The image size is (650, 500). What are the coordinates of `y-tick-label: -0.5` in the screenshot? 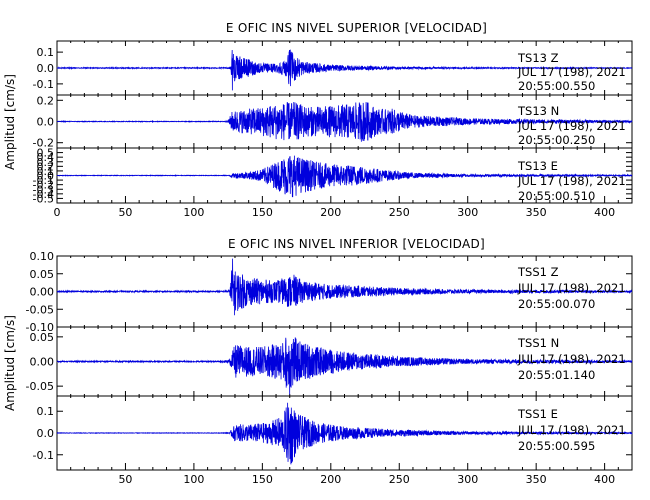 It's located at (43, 198).